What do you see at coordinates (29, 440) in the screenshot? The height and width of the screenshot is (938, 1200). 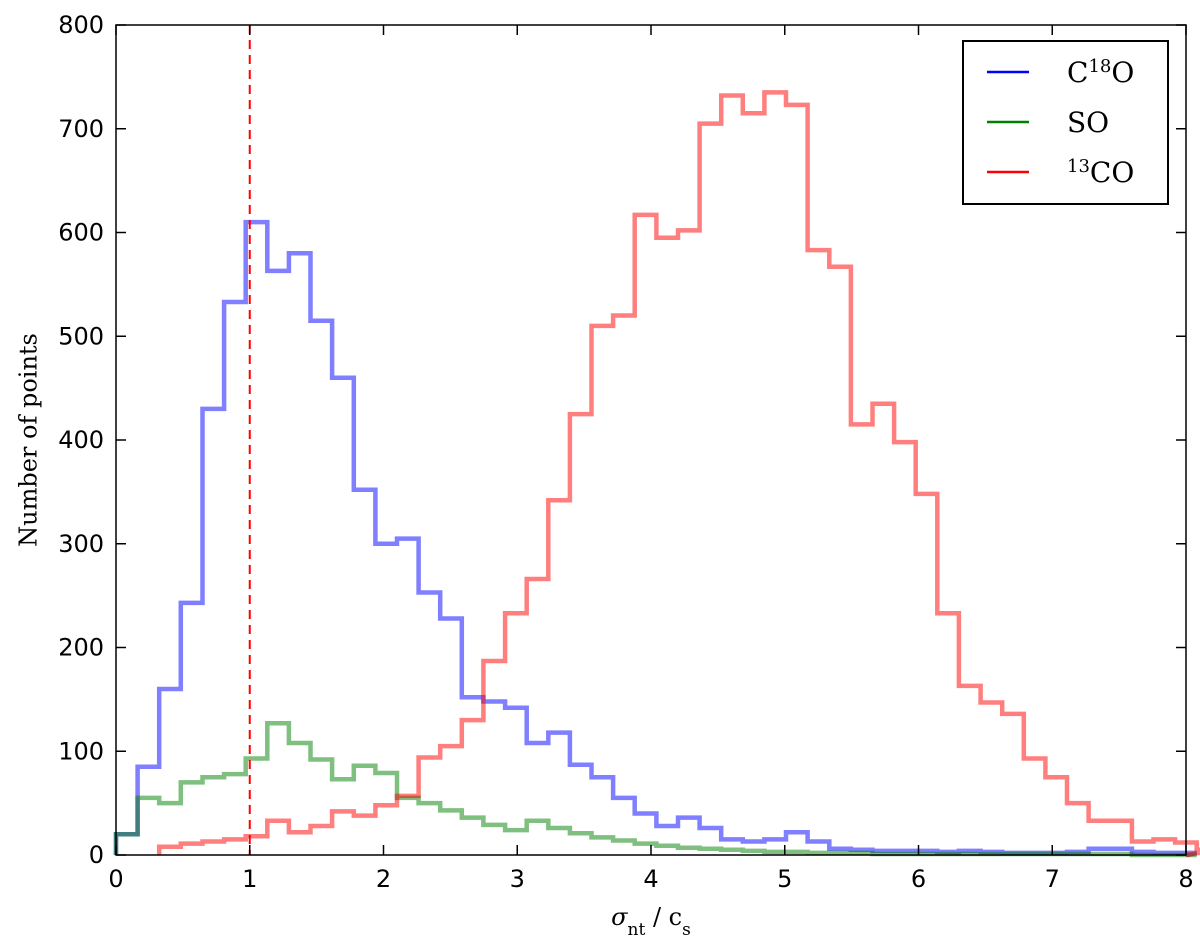 I see `y-axis-label: Number of points` at bounding box center [29, 440].